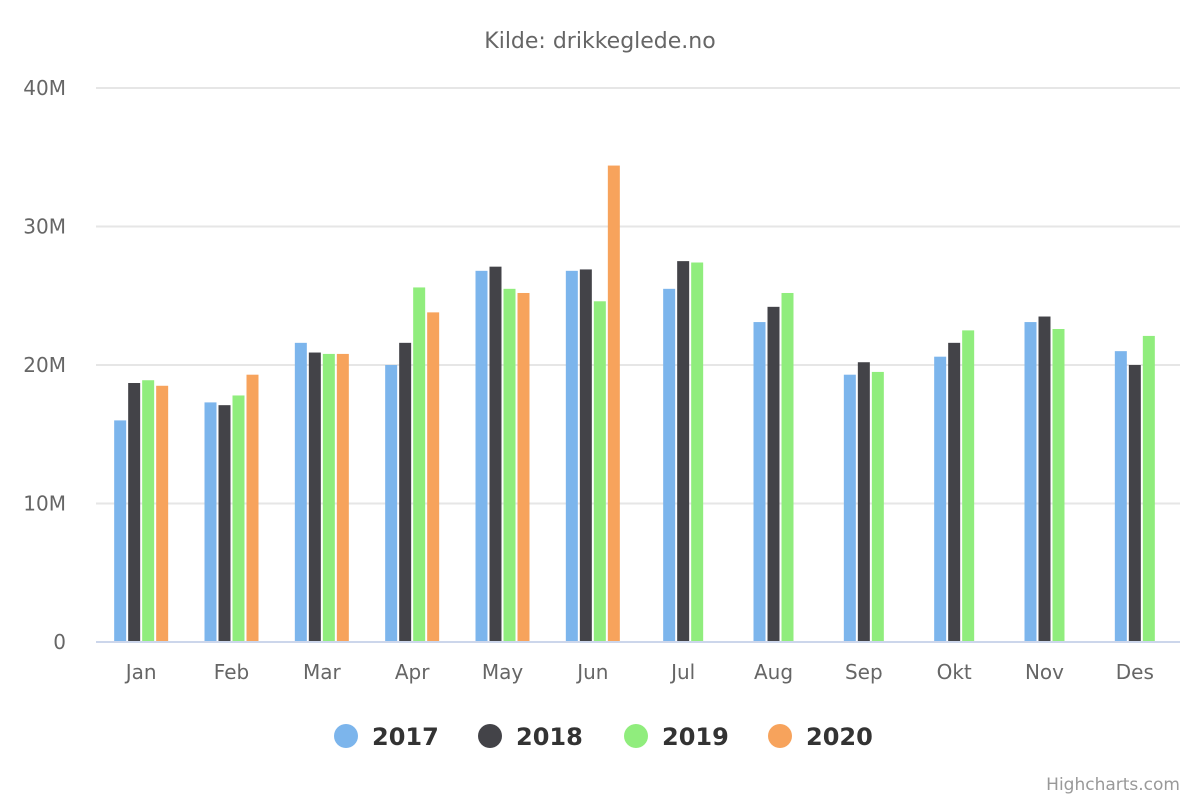 The width and height of the screenshot is (1200, 800). What do you see at coordinates (1030, 482) in the screenshot?
I see `bar-2017-nov` at bounding box center [1030, 482].